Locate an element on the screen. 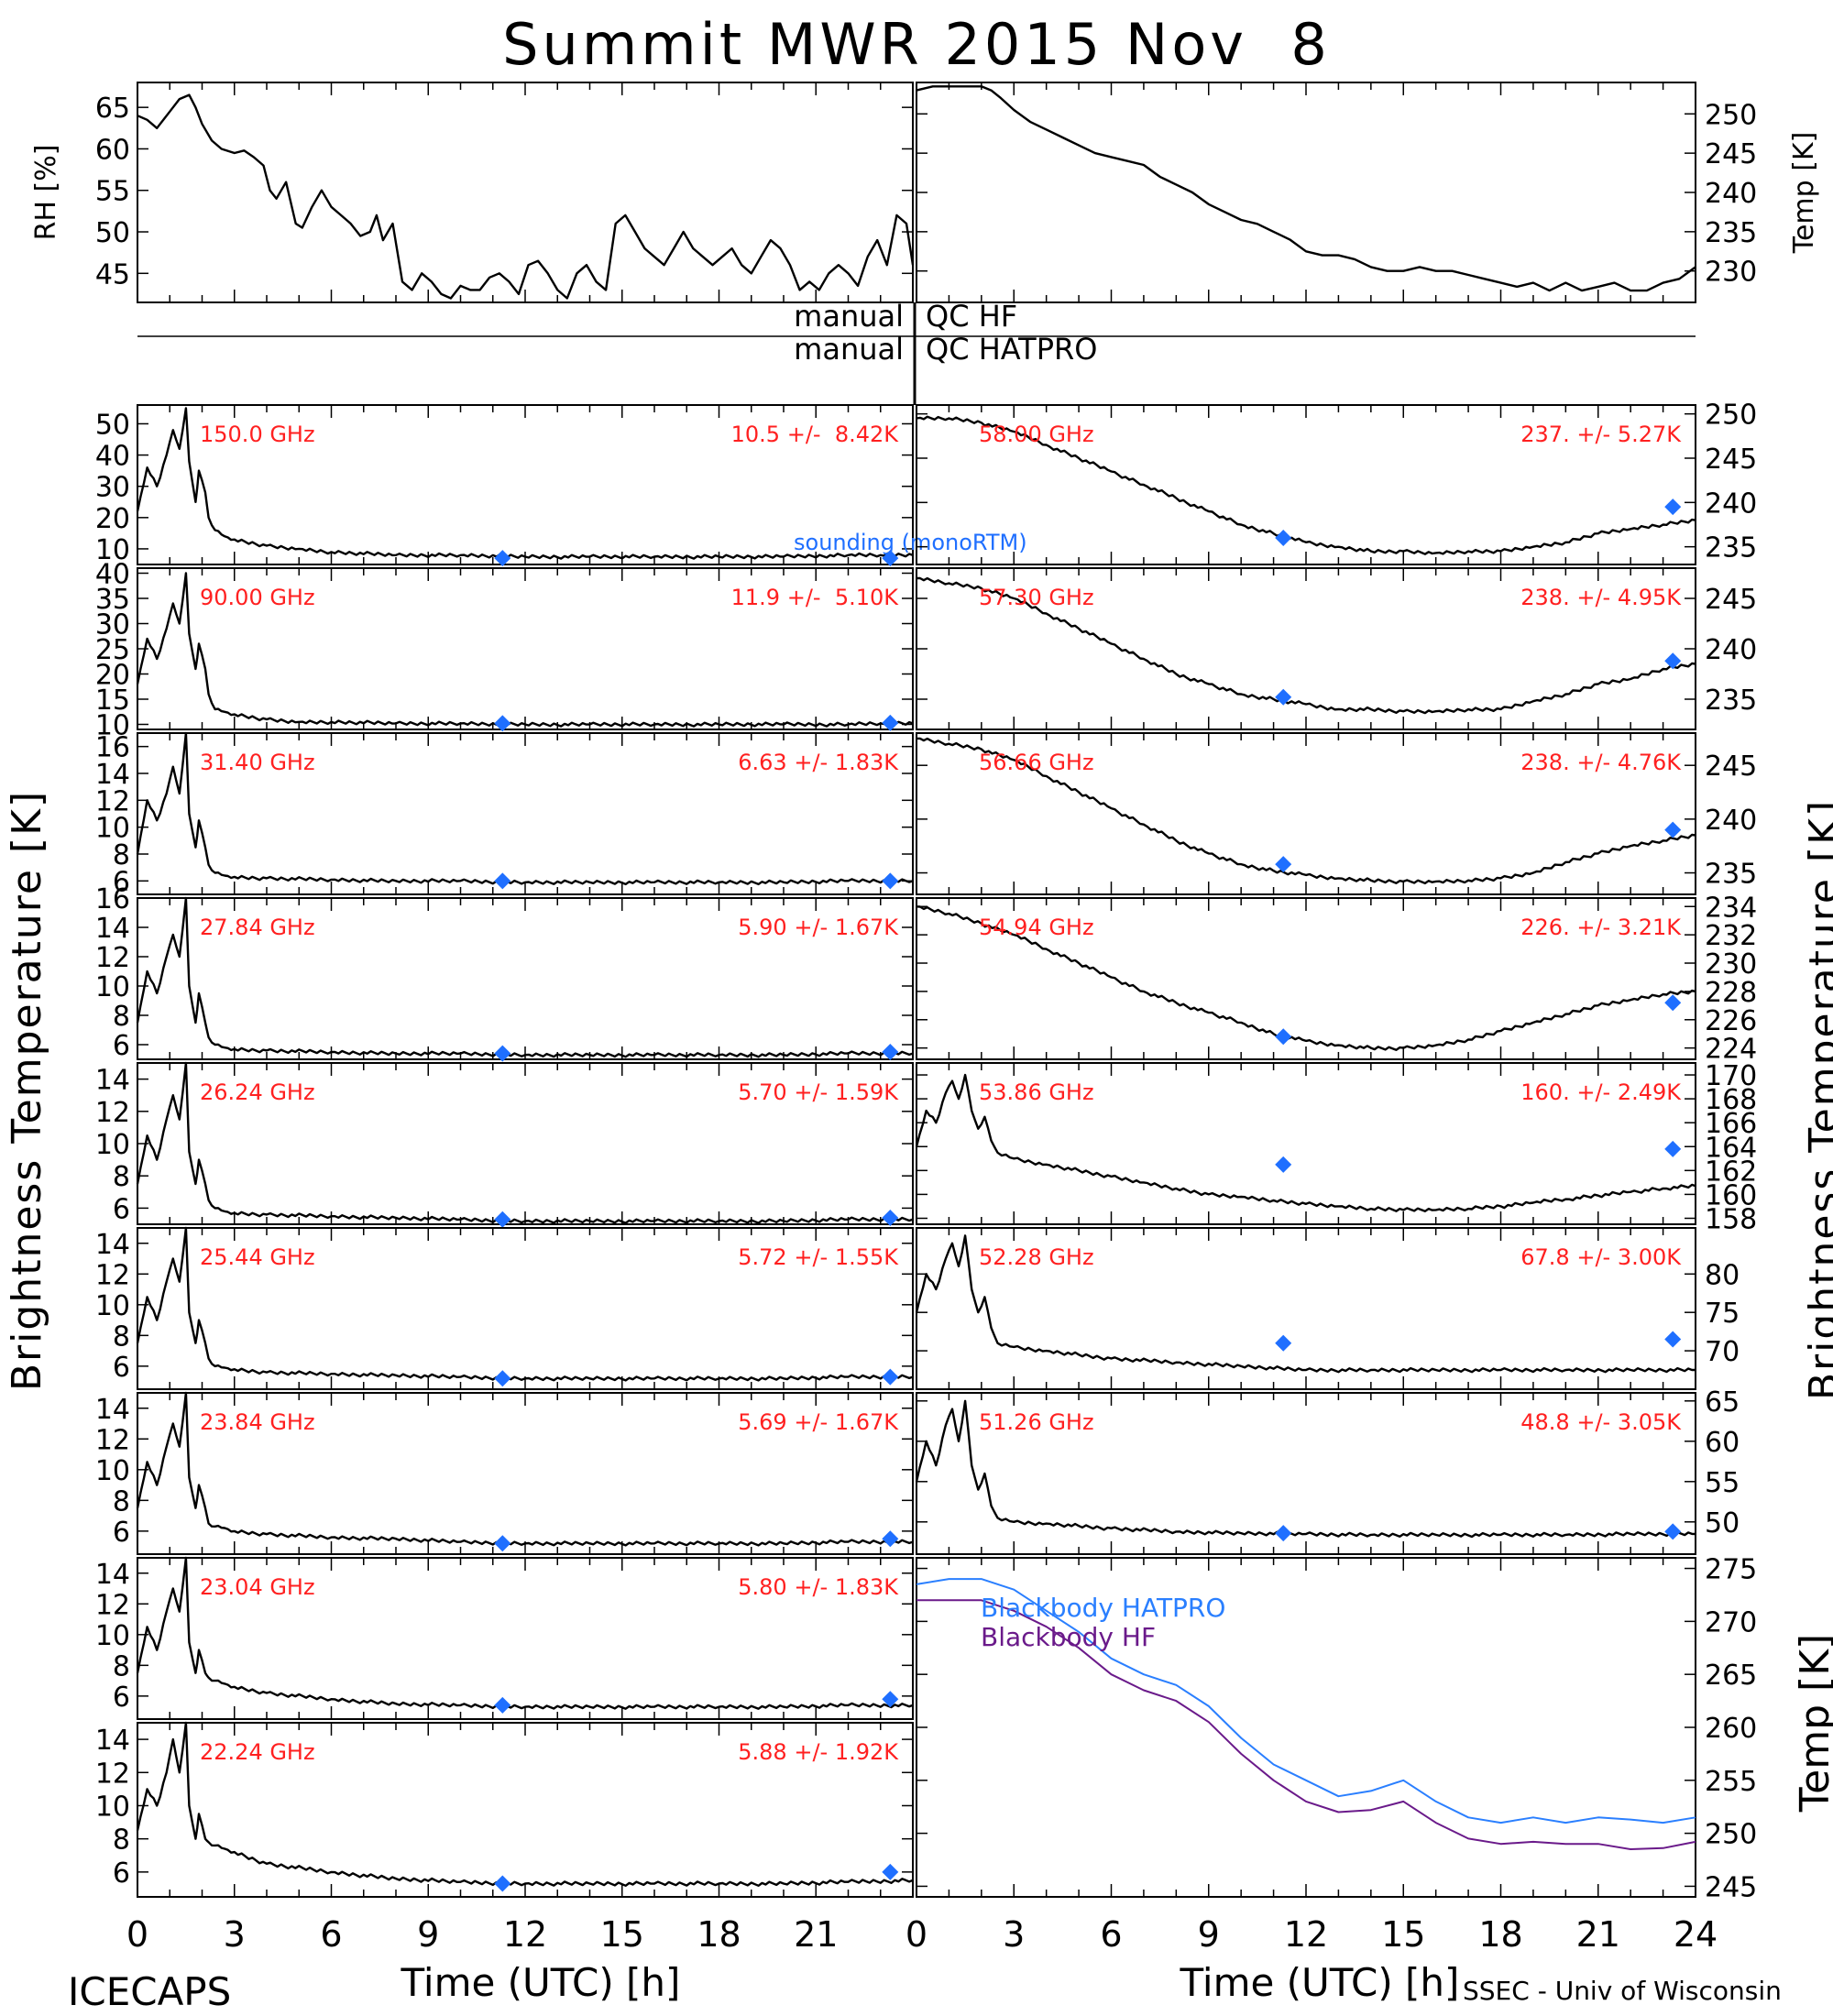 Image resolution: width=1833 pixels, height=2016 pixels. channel-frequency-label: 53.86 GHz is located at coordinates (1036, 1092).